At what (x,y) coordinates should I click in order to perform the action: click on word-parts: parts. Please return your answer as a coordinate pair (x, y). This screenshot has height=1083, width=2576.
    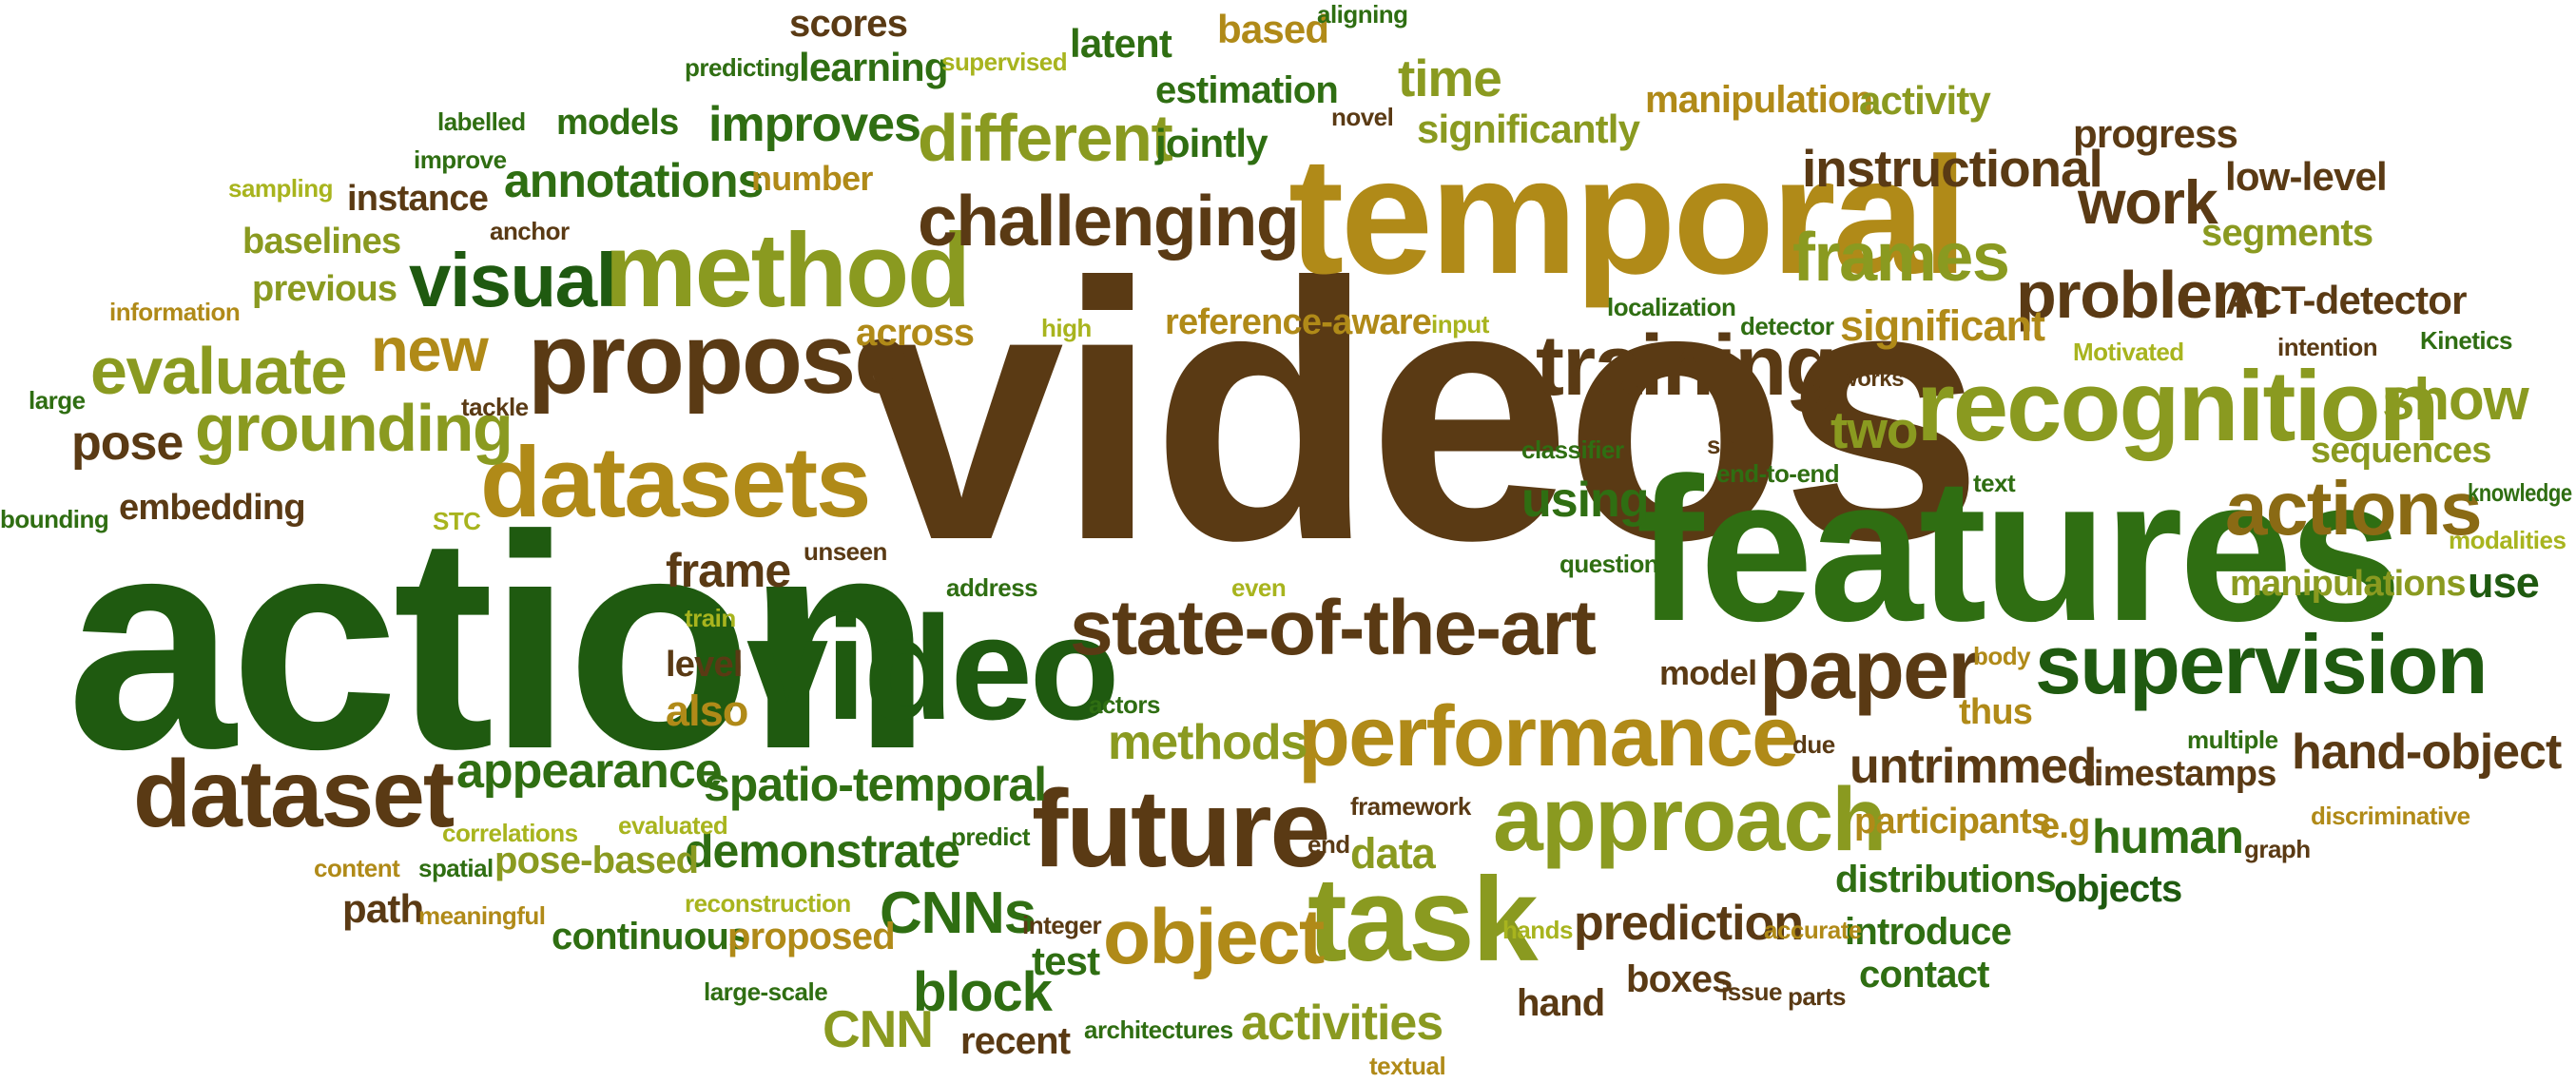
    Looking at the image, I should click on (1817, 996).